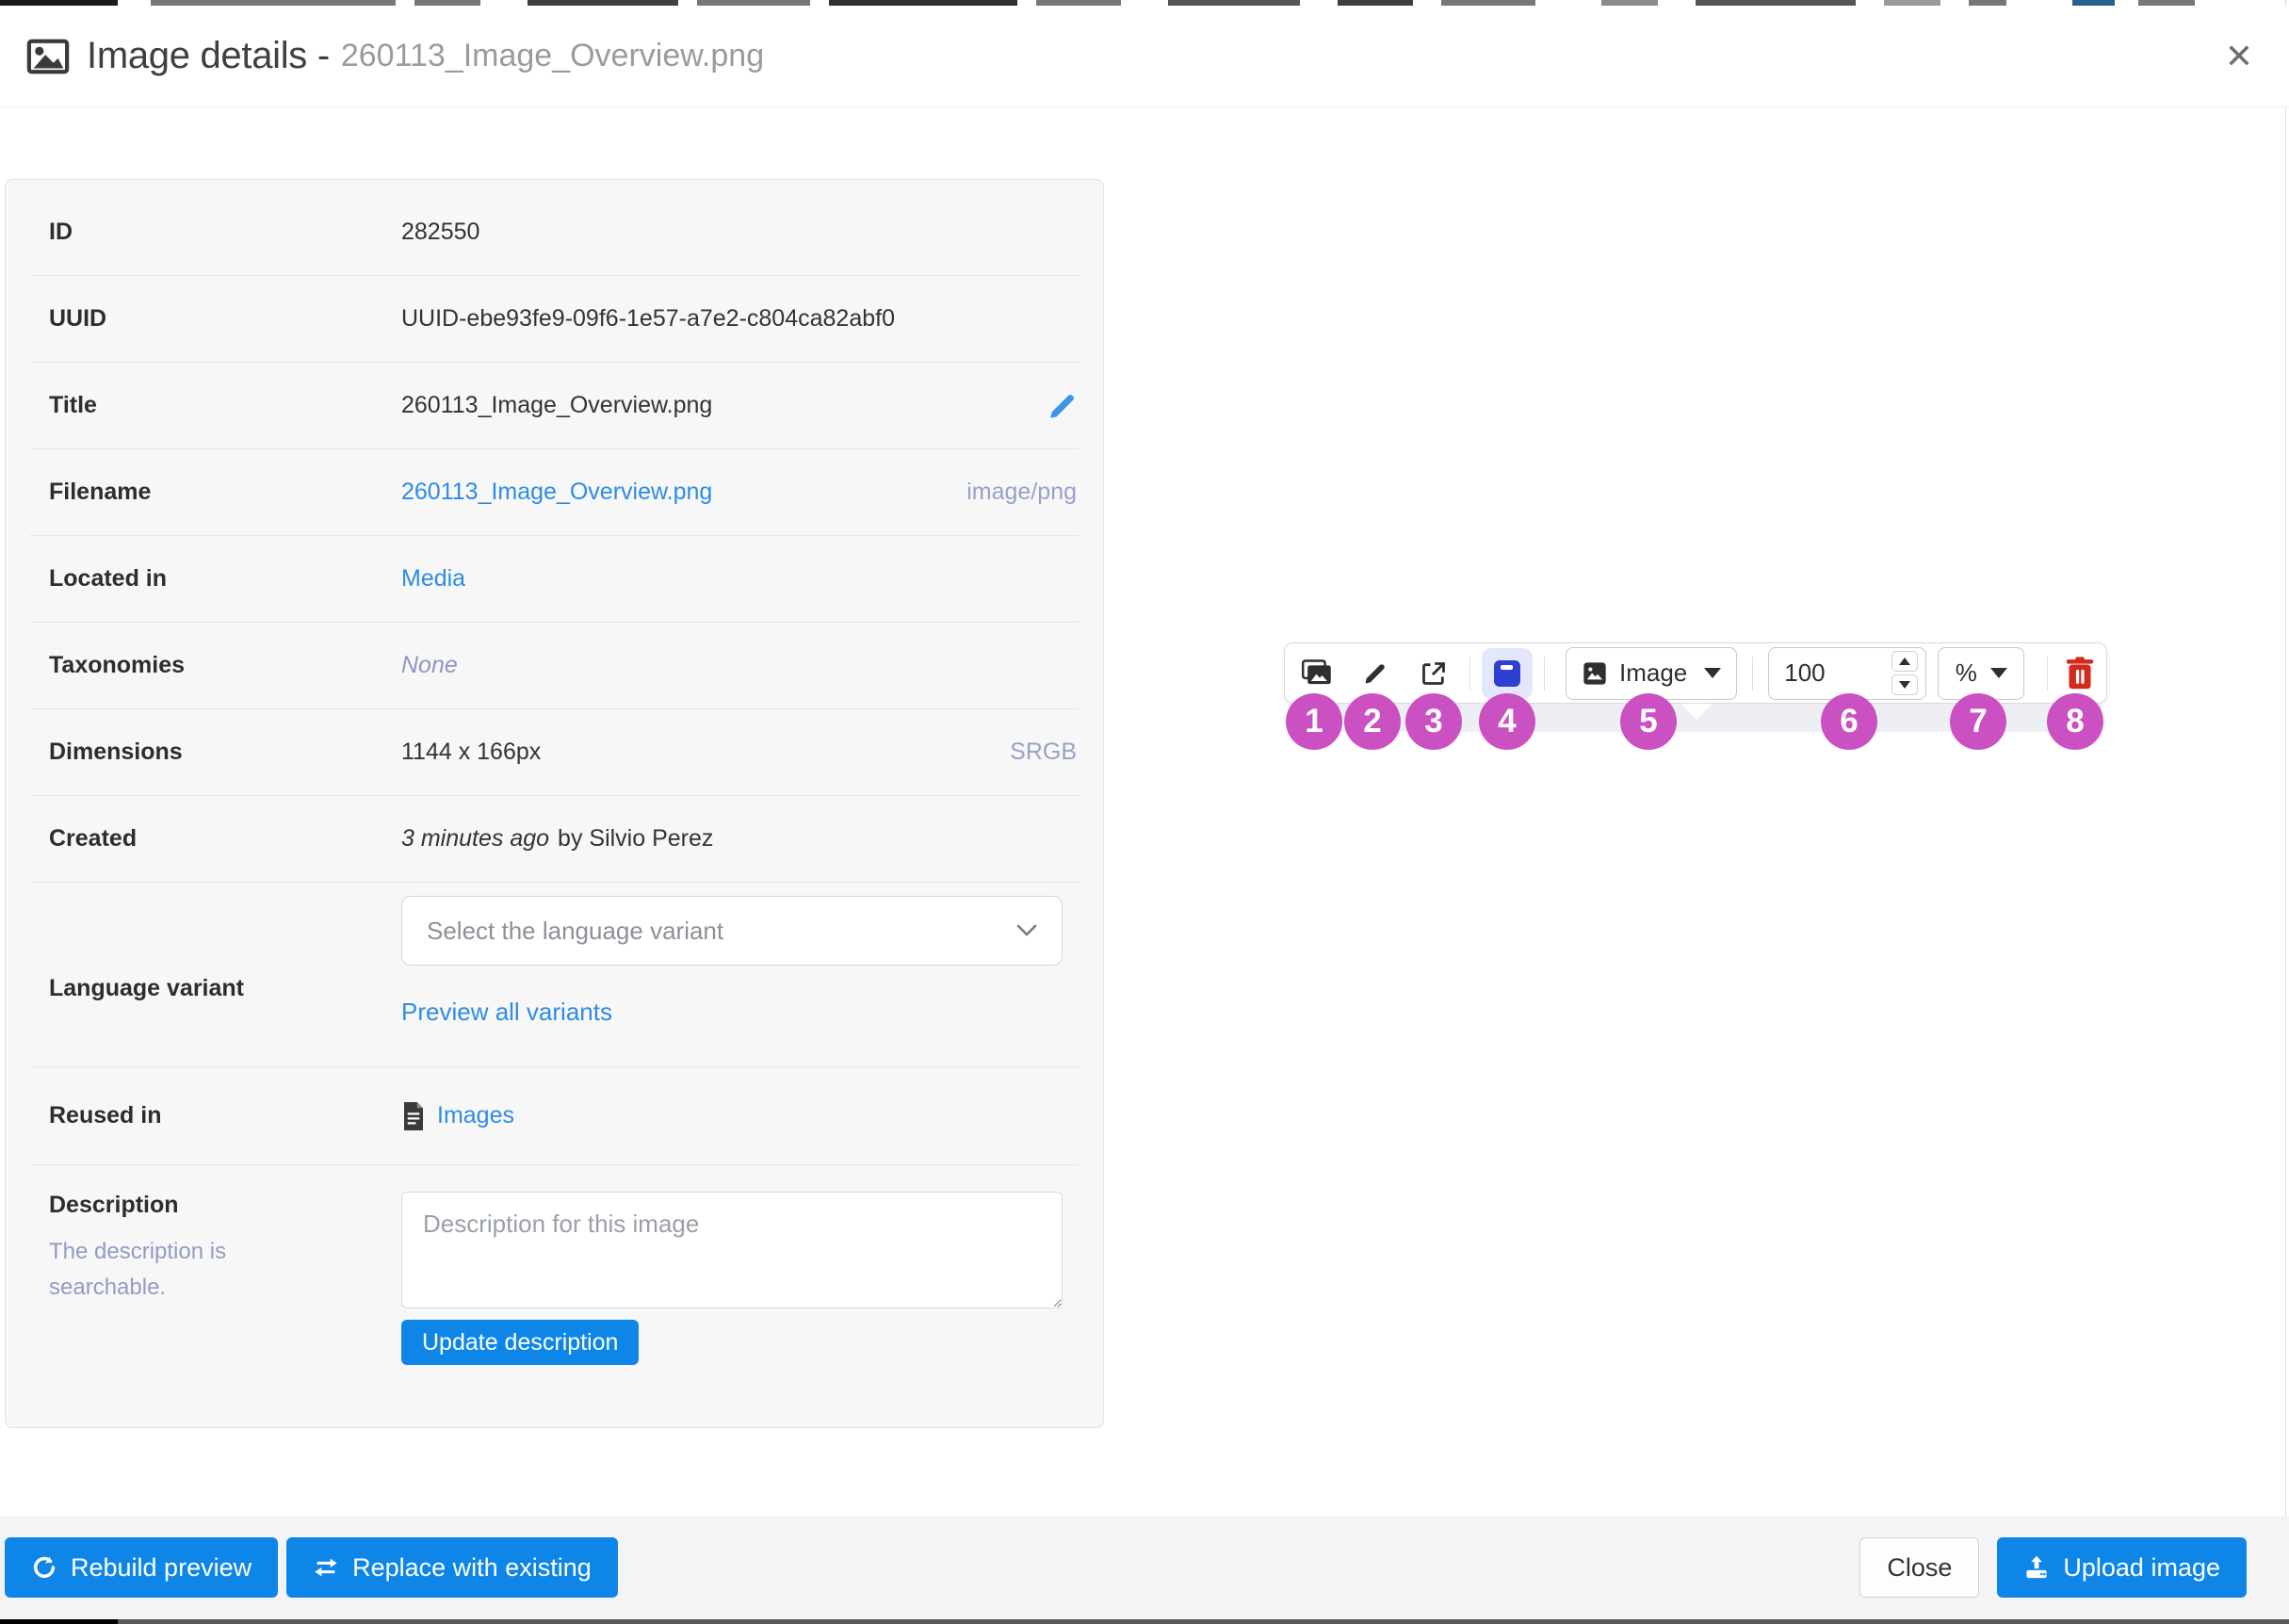  Describe the element at coordinates (1905, 684) in the screenshot. I see `stepper-down-icon` at that location.